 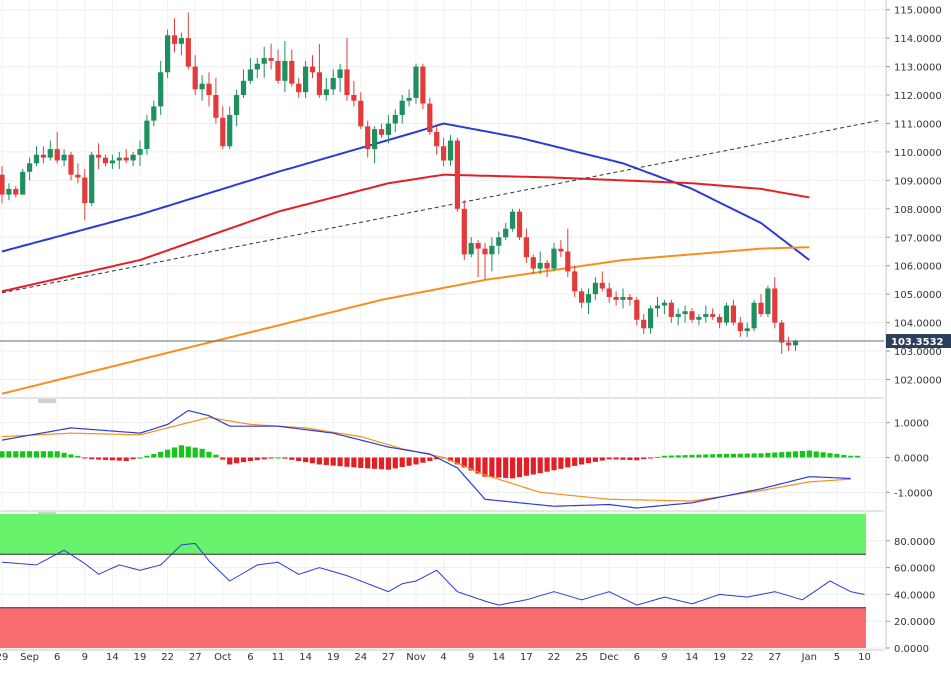 I want to click on macd-tick-label: 0.0000, so click(x=911, y=459).